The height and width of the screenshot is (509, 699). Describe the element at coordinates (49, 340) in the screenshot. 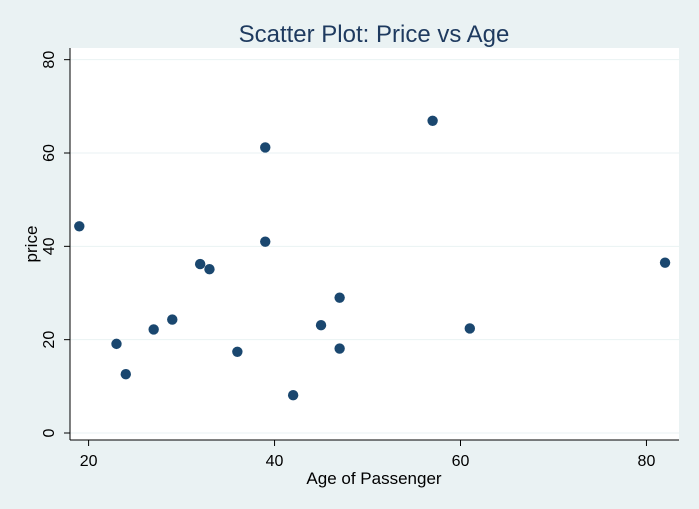

I see `y-tick-label-20: 20` at that location.